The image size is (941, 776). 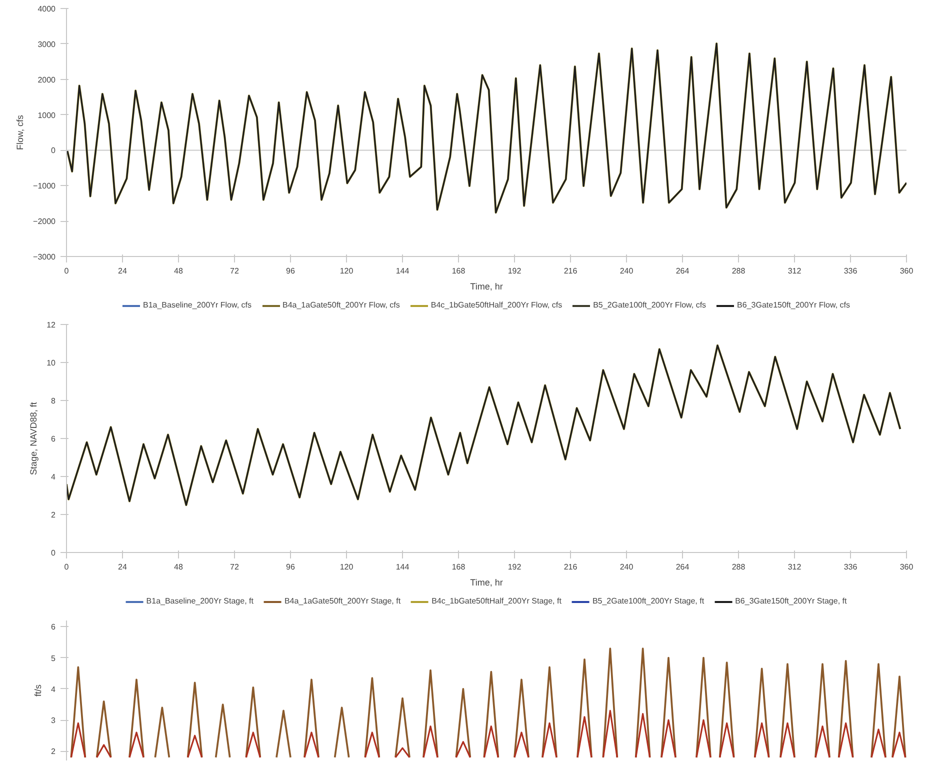 I want to click on y-tick-label: 1000, so click(x=47, y=115).